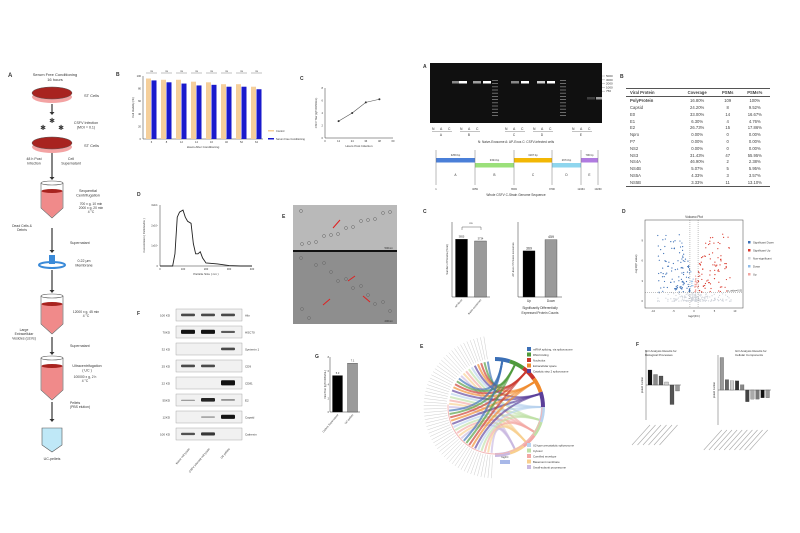 This screenshot has width=800, height=533. I want to click on x-tick-label: 6, so click(152, 142).